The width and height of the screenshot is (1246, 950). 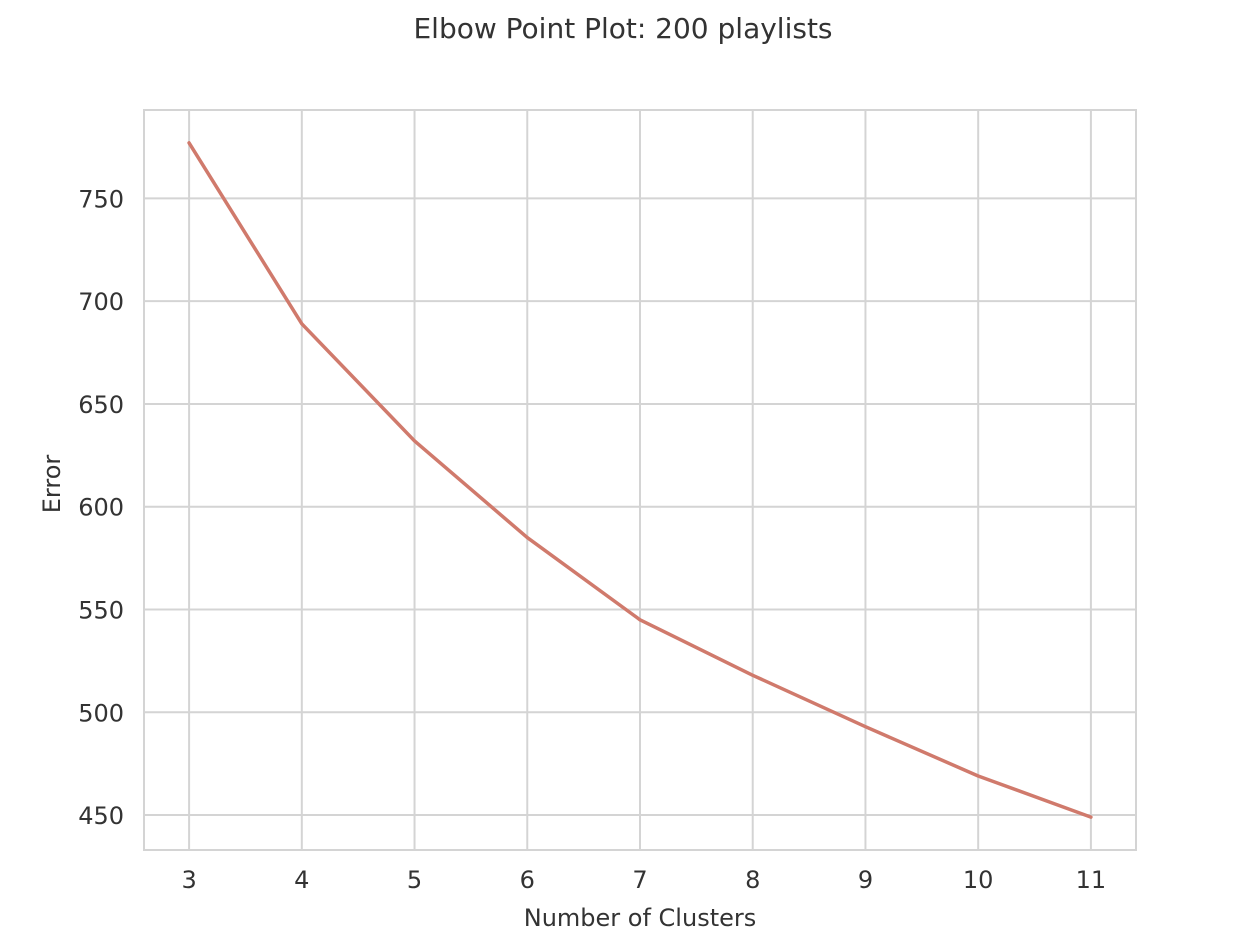 I want to click on y-axis-ticks: 450 500 550 600 650 700 750, so click(x=101, y=507).